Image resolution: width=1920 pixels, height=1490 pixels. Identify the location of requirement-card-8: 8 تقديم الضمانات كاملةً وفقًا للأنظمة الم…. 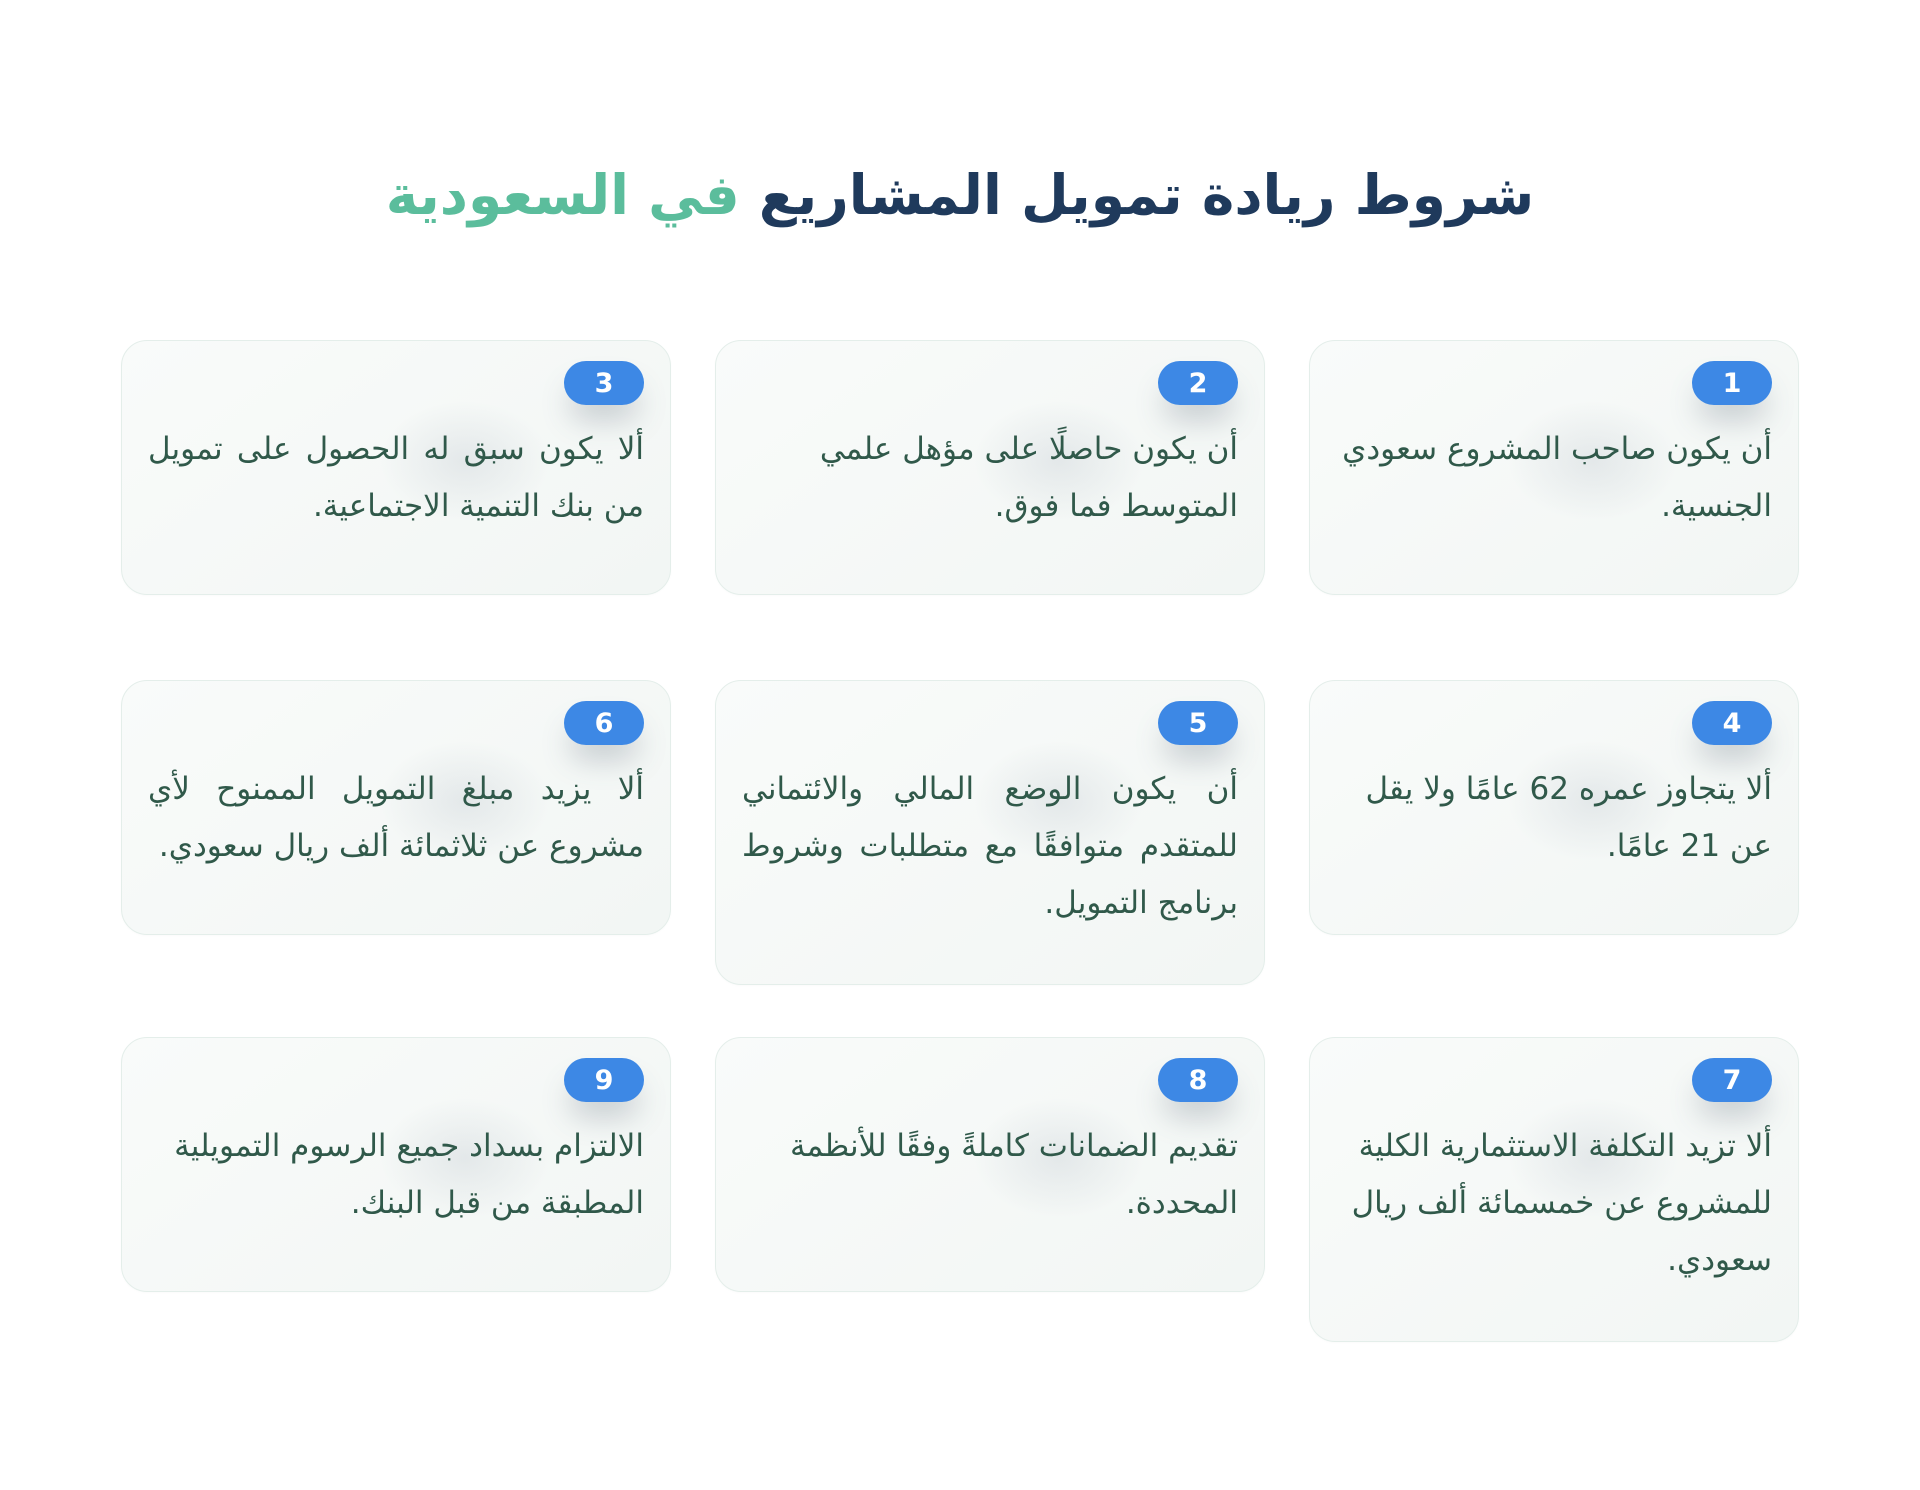
(990, 1165).